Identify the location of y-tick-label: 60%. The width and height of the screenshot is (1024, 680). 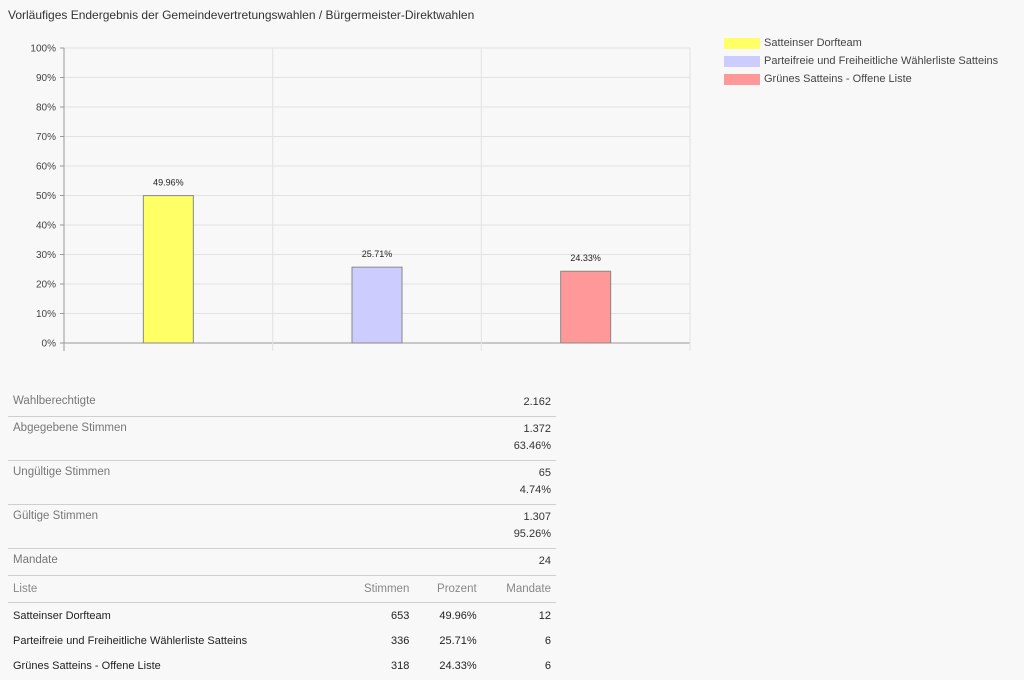
(46, 167).